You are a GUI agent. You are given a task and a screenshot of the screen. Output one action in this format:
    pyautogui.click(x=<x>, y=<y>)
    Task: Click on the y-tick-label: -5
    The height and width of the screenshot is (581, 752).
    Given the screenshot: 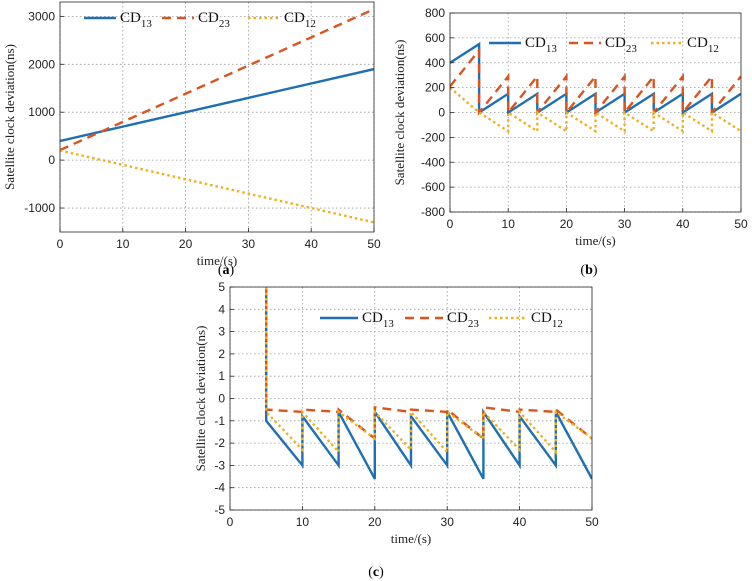 What is the action you would take?
    pyautogui.click(x=219, y=510)
    